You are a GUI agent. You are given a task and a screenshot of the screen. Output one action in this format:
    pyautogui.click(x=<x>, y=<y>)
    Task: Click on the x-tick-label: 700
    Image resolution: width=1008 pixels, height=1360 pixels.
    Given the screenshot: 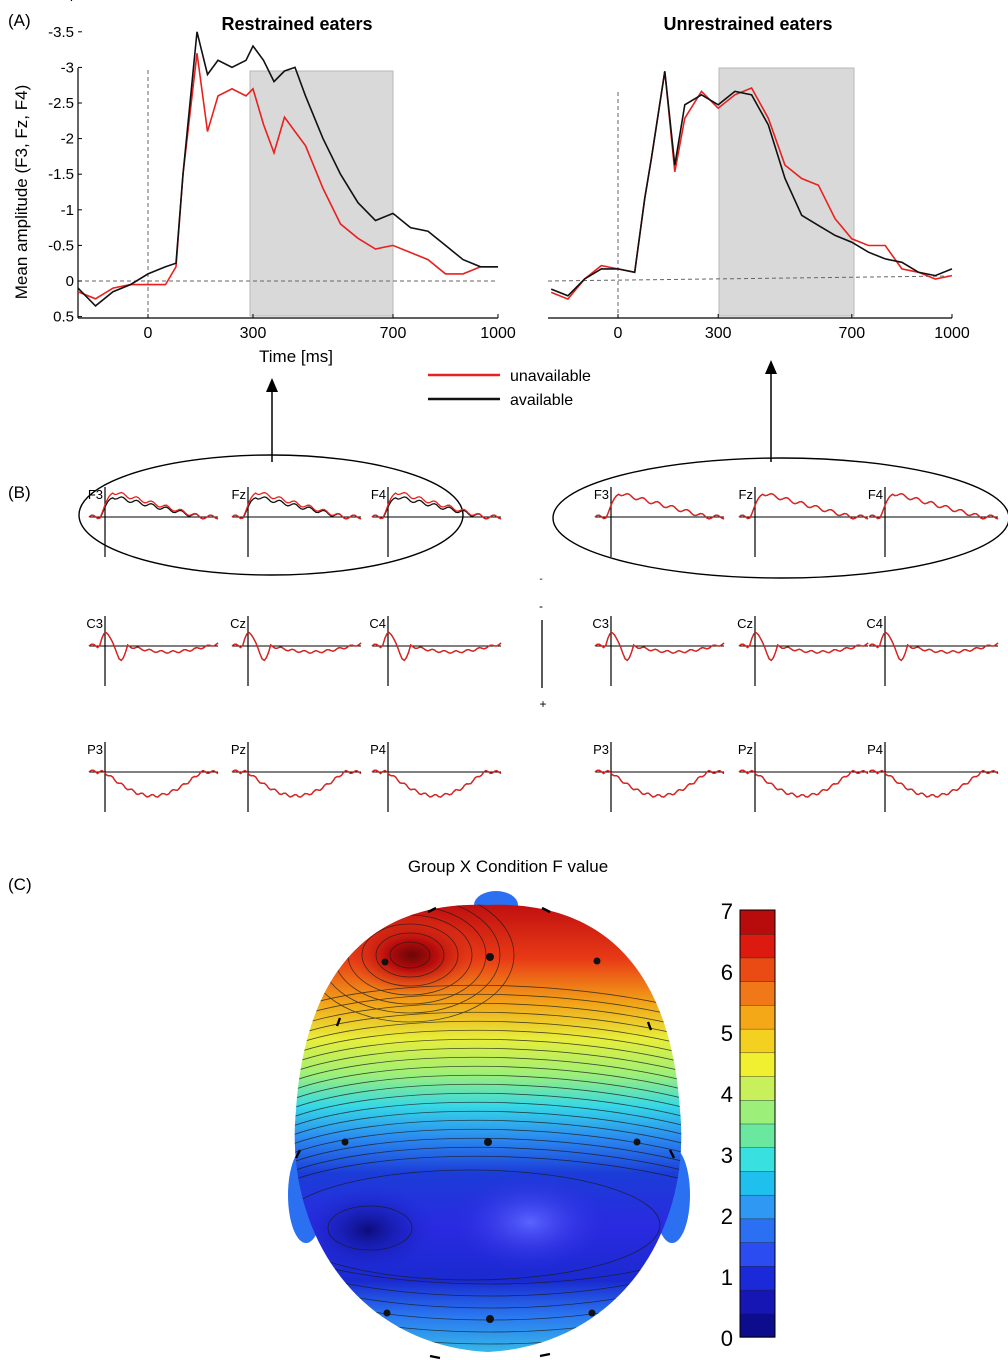 What is the action you would take?
    pyautogui.click(x=851, y=333)
    